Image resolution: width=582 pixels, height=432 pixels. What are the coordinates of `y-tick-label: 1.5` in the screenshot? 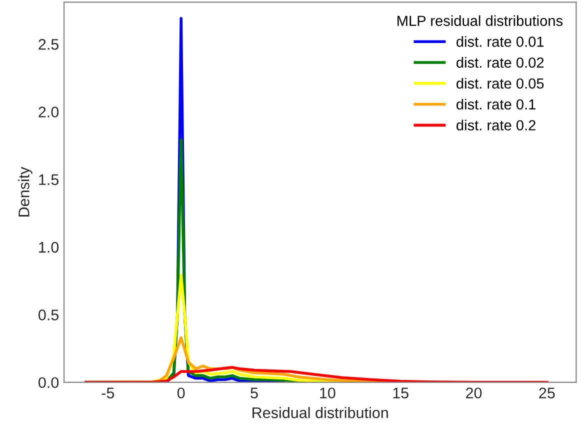 It's located at (49, 180).